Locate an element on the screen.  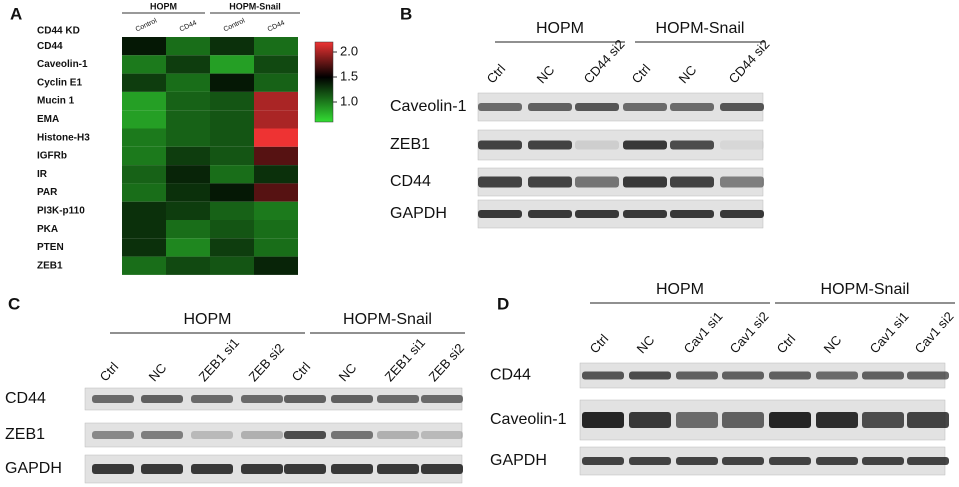
blot-label: GAPDH is located at coordinates (33, 468).